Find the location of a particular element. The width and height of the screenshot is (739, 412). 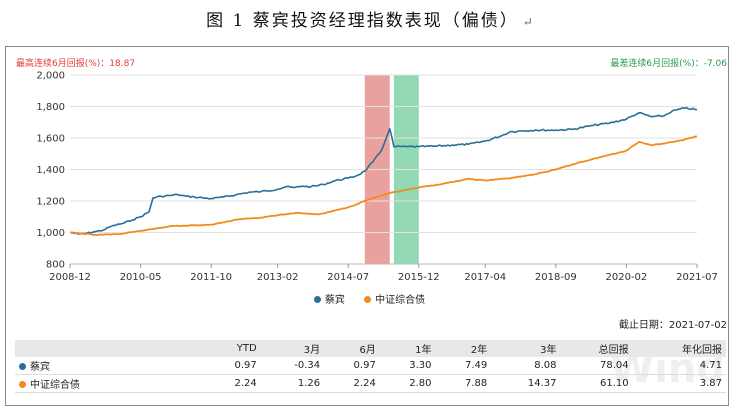

y-tick-label: 800 is located at coordinates (55, 265).